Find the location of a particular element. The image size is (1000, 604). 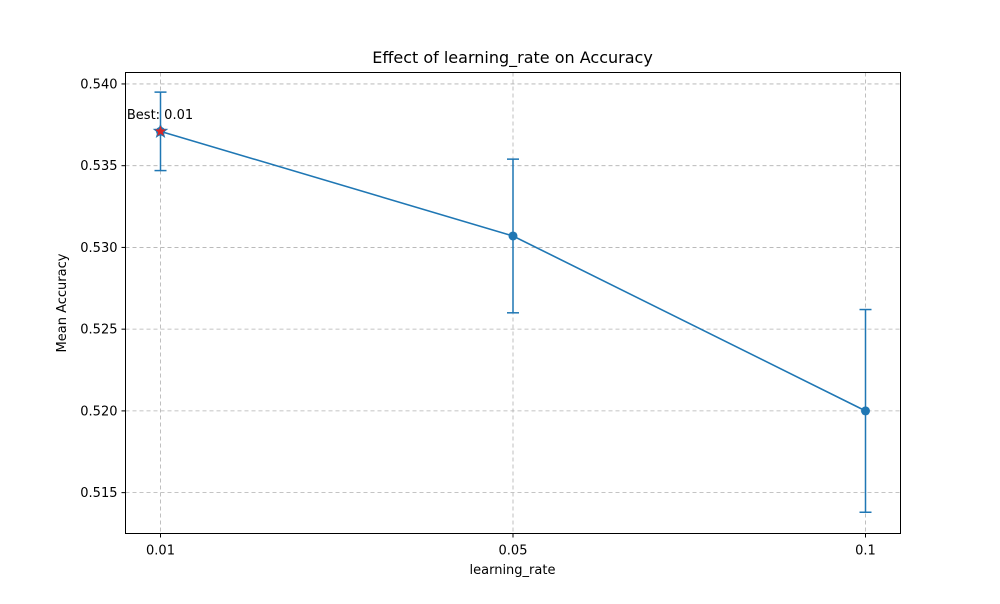

y-axis-ticks: 0.515 0.520 0.525 0.530 0.535 0.540 is located at coordinates (103, 289).